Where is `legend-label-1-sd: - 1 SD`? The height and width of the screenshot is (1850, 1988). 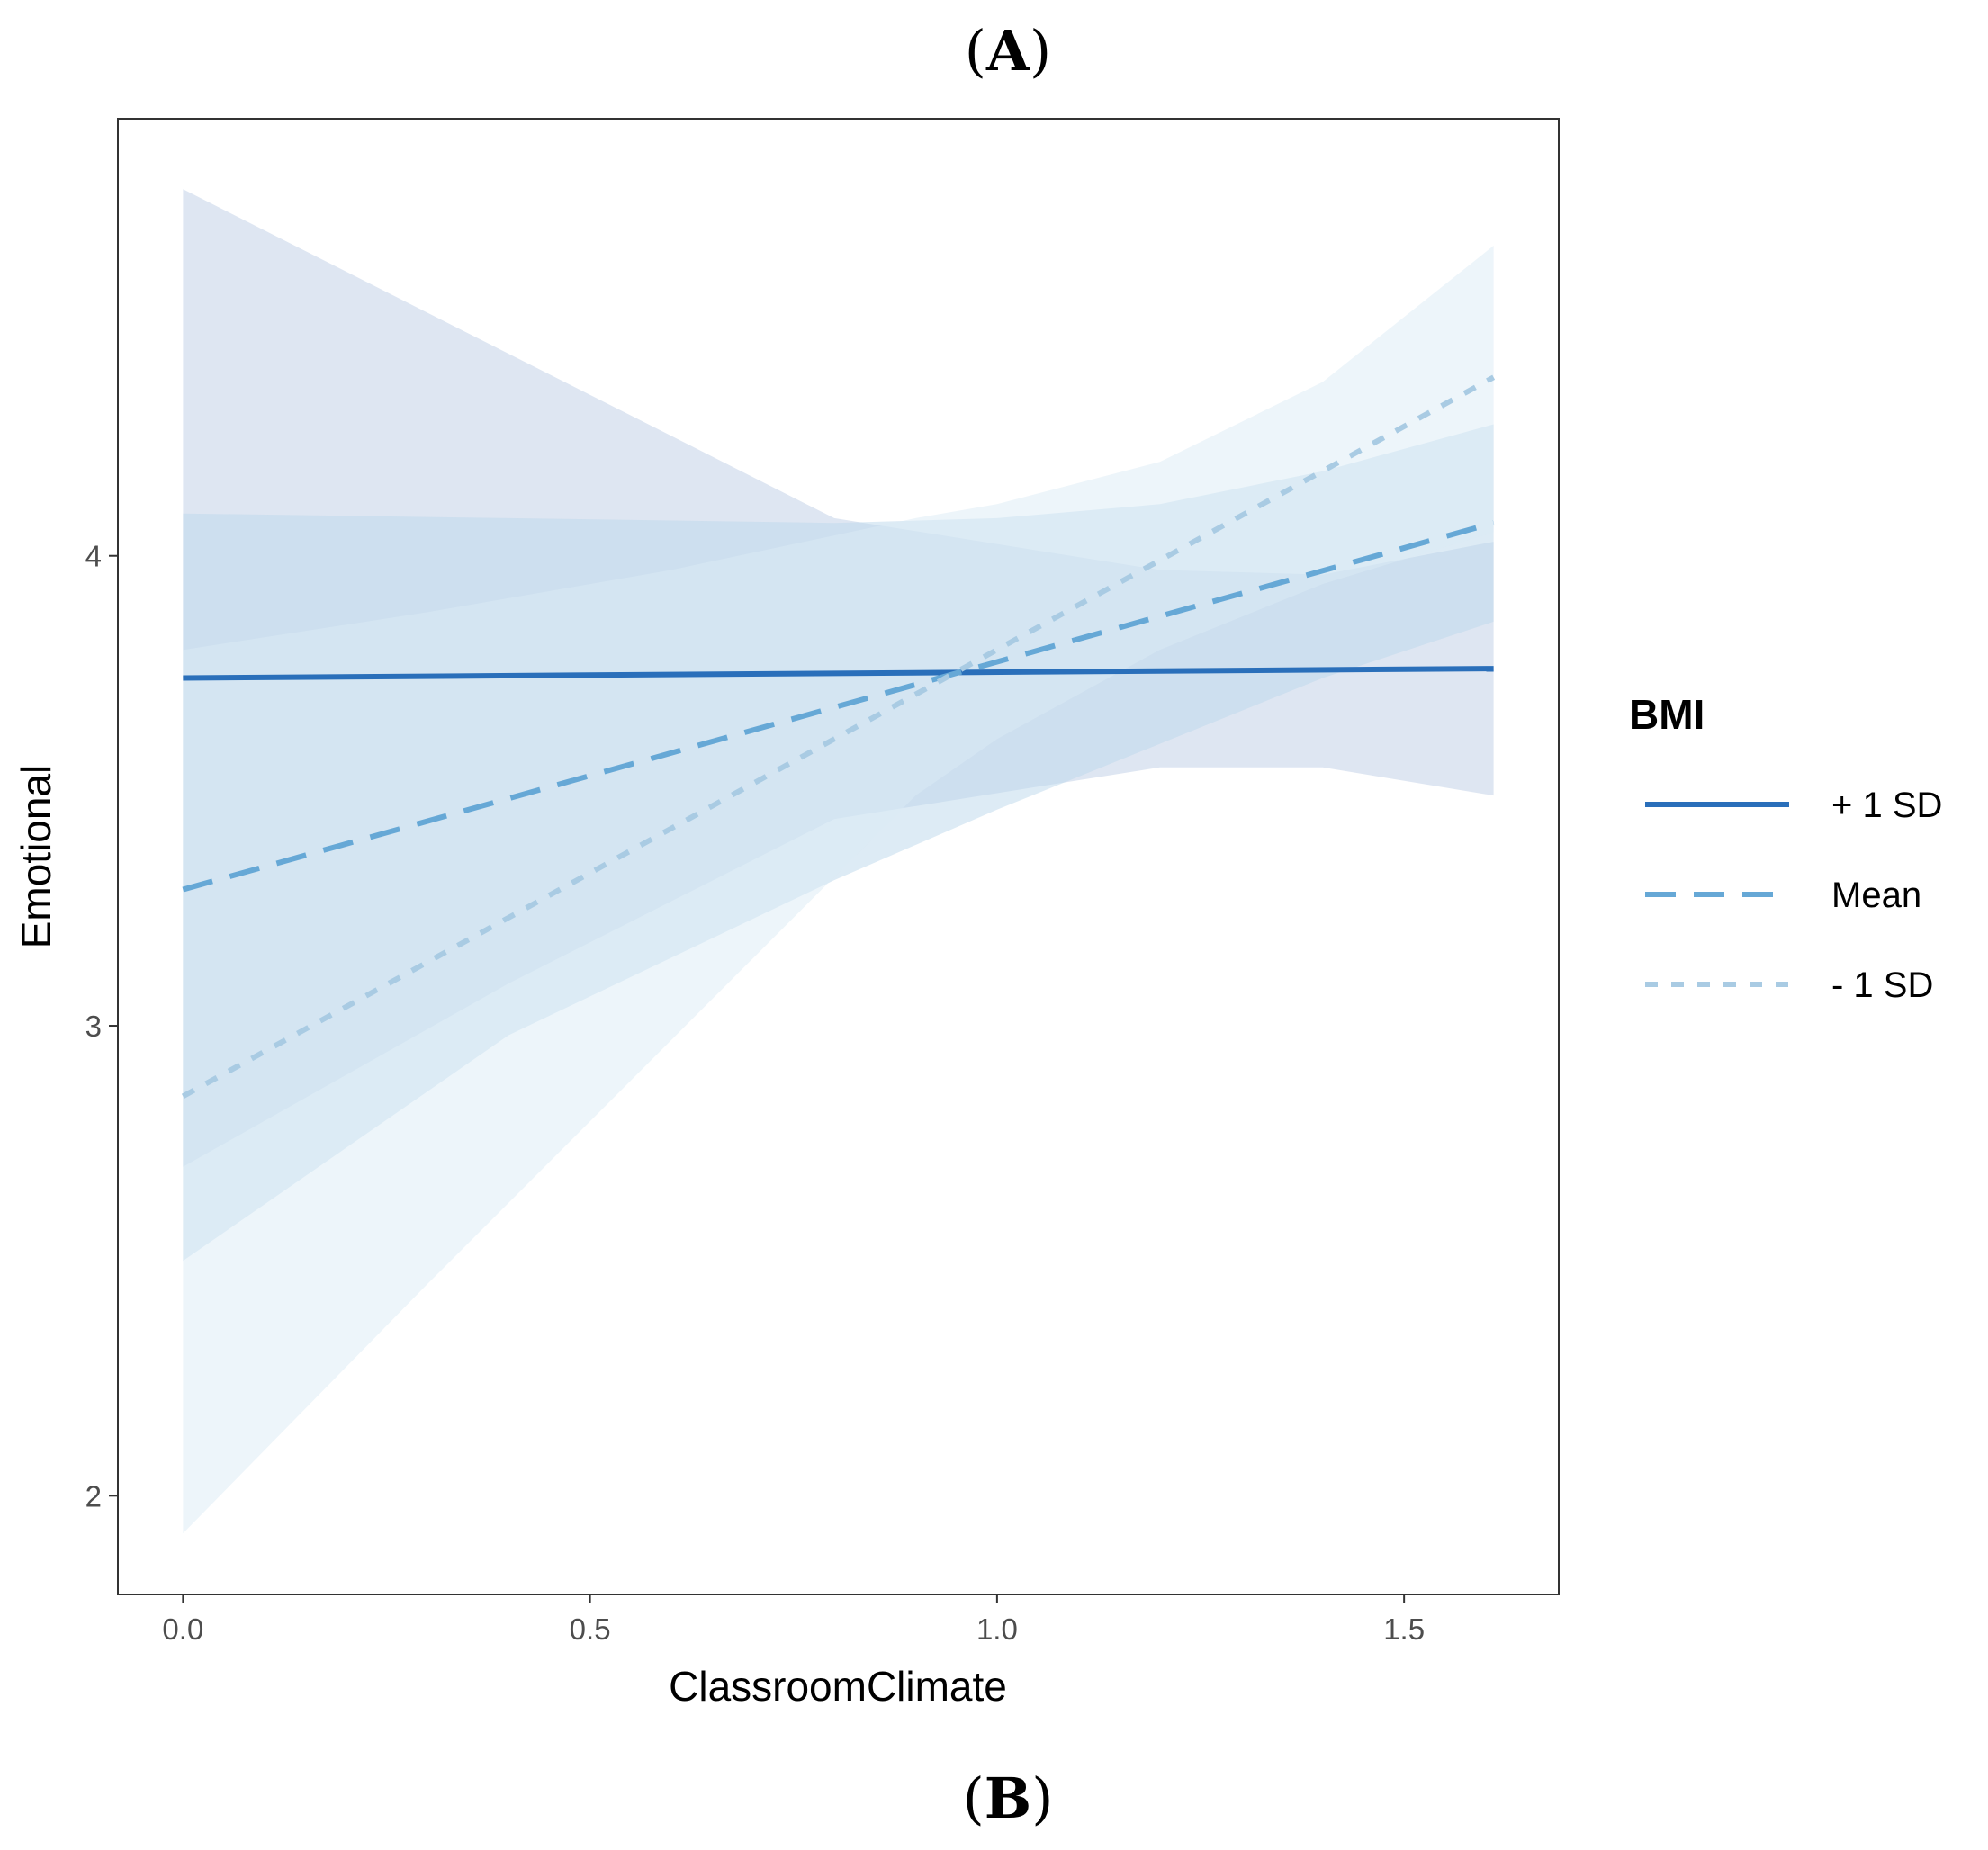
legend-label-1-sd: - 1 SD is located at coordinates (1882, 985).